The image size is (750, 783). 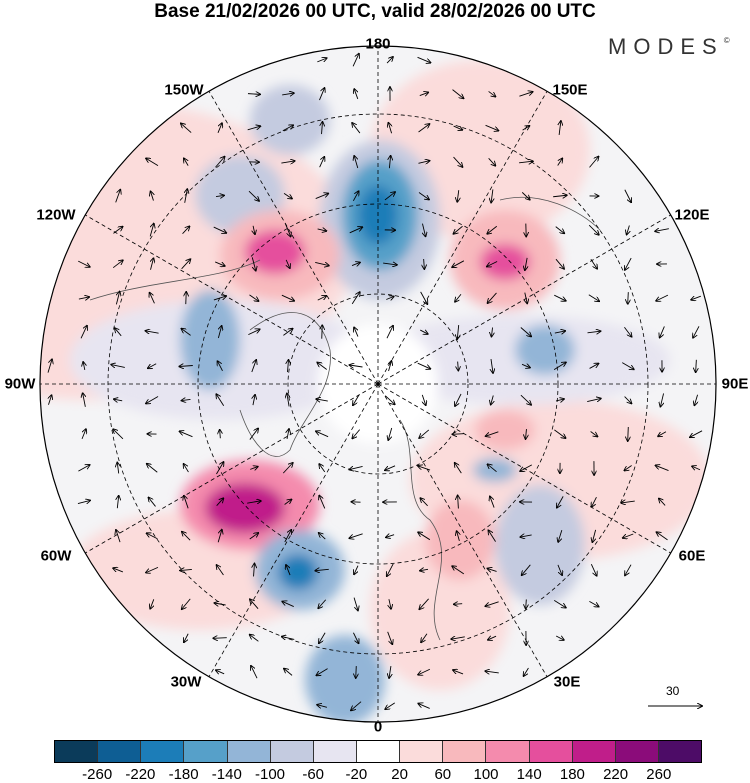 I want to click on coastline-greenland, so click(x=285, y=384).